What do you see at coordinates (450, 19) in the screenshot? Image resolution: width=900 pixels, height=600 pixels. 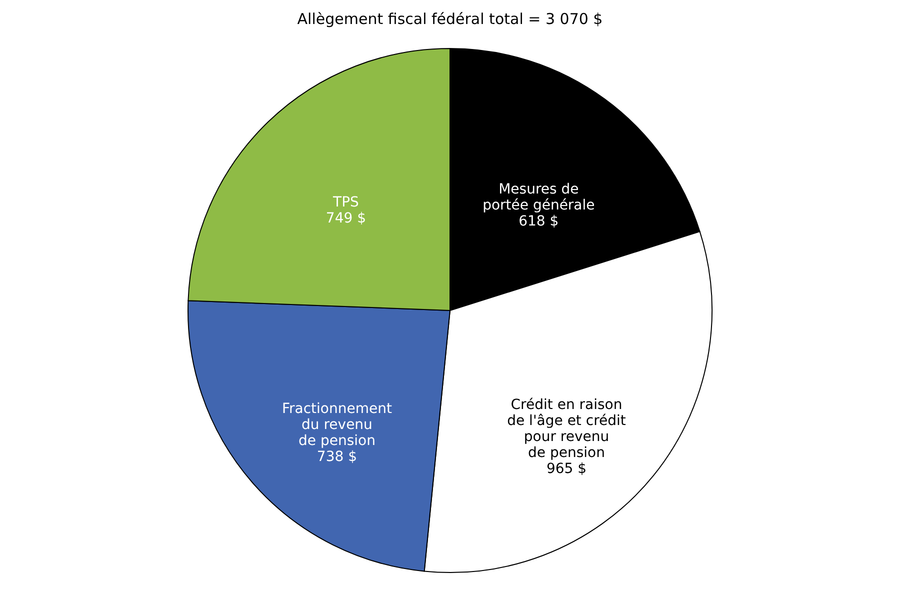 I see `chart-title: Allègement fiscal fédéral total = 3 070 $` at bounding box center [450, 19].